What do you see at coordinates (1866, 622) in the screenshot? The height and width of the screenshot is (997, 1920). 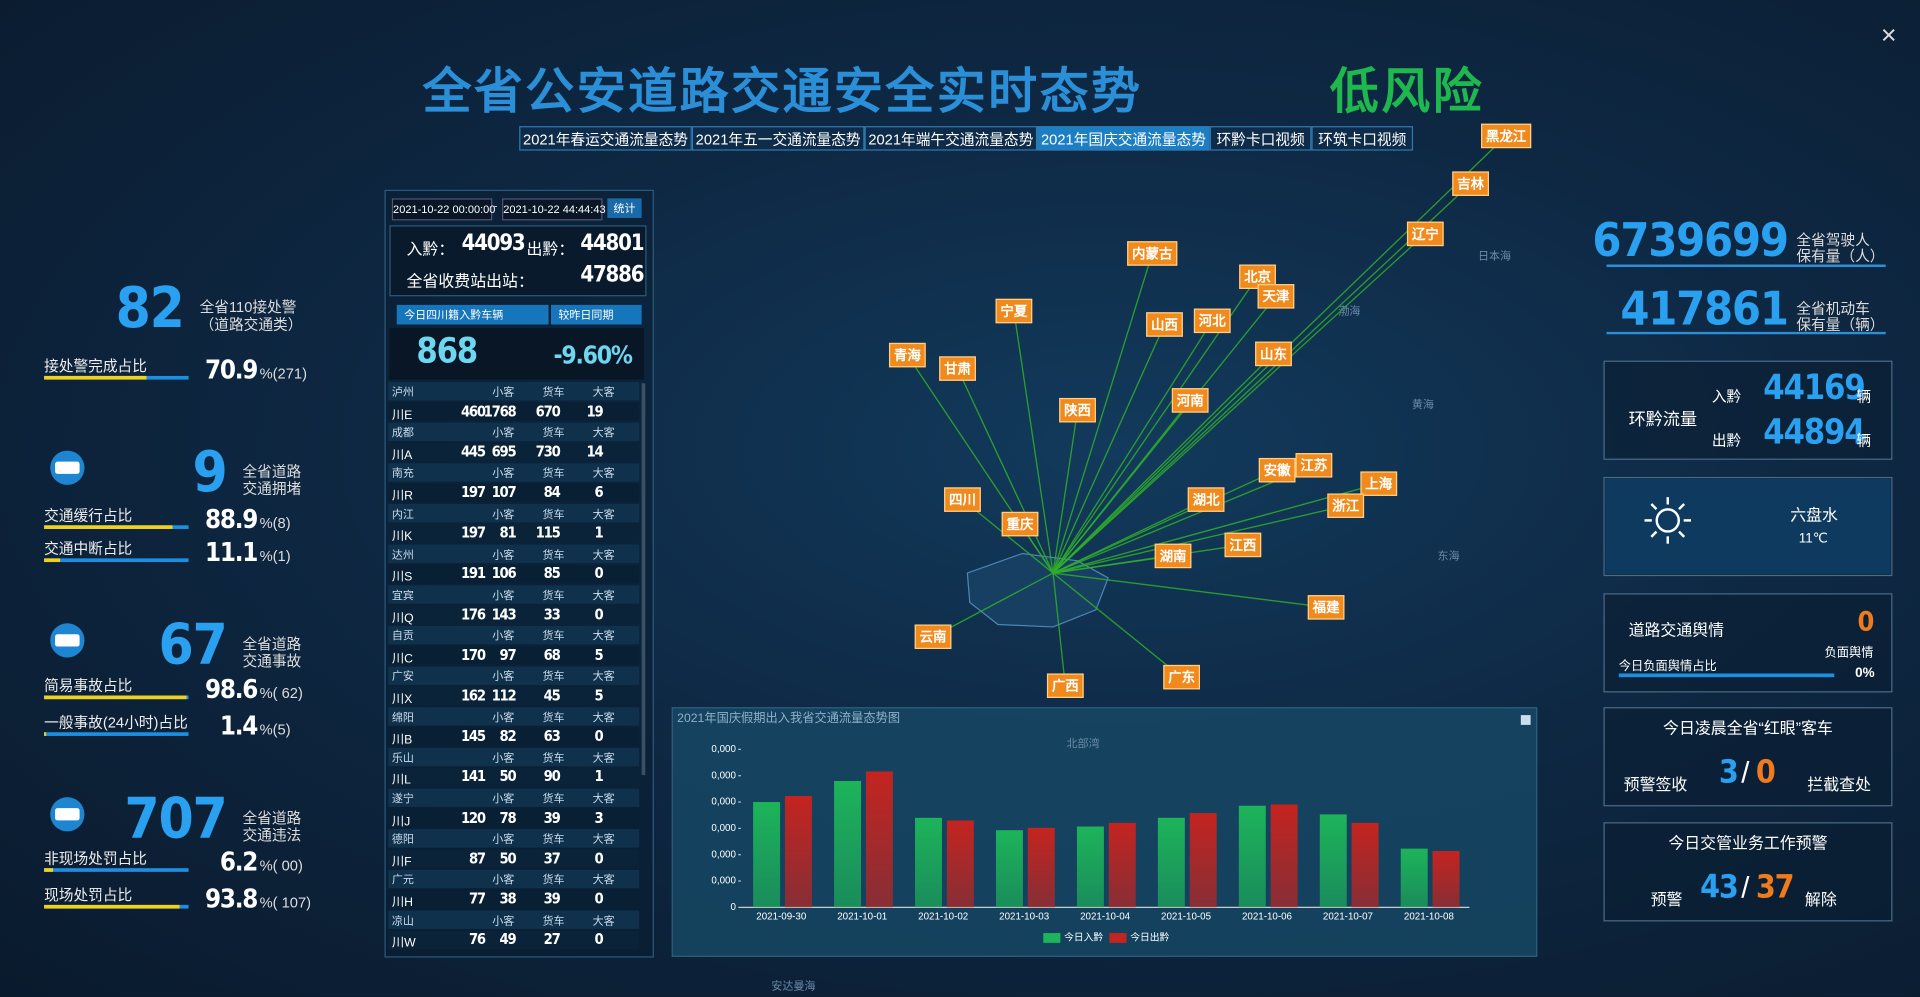 I see `opinion-value: 0` at bounding box center [1866, 622].